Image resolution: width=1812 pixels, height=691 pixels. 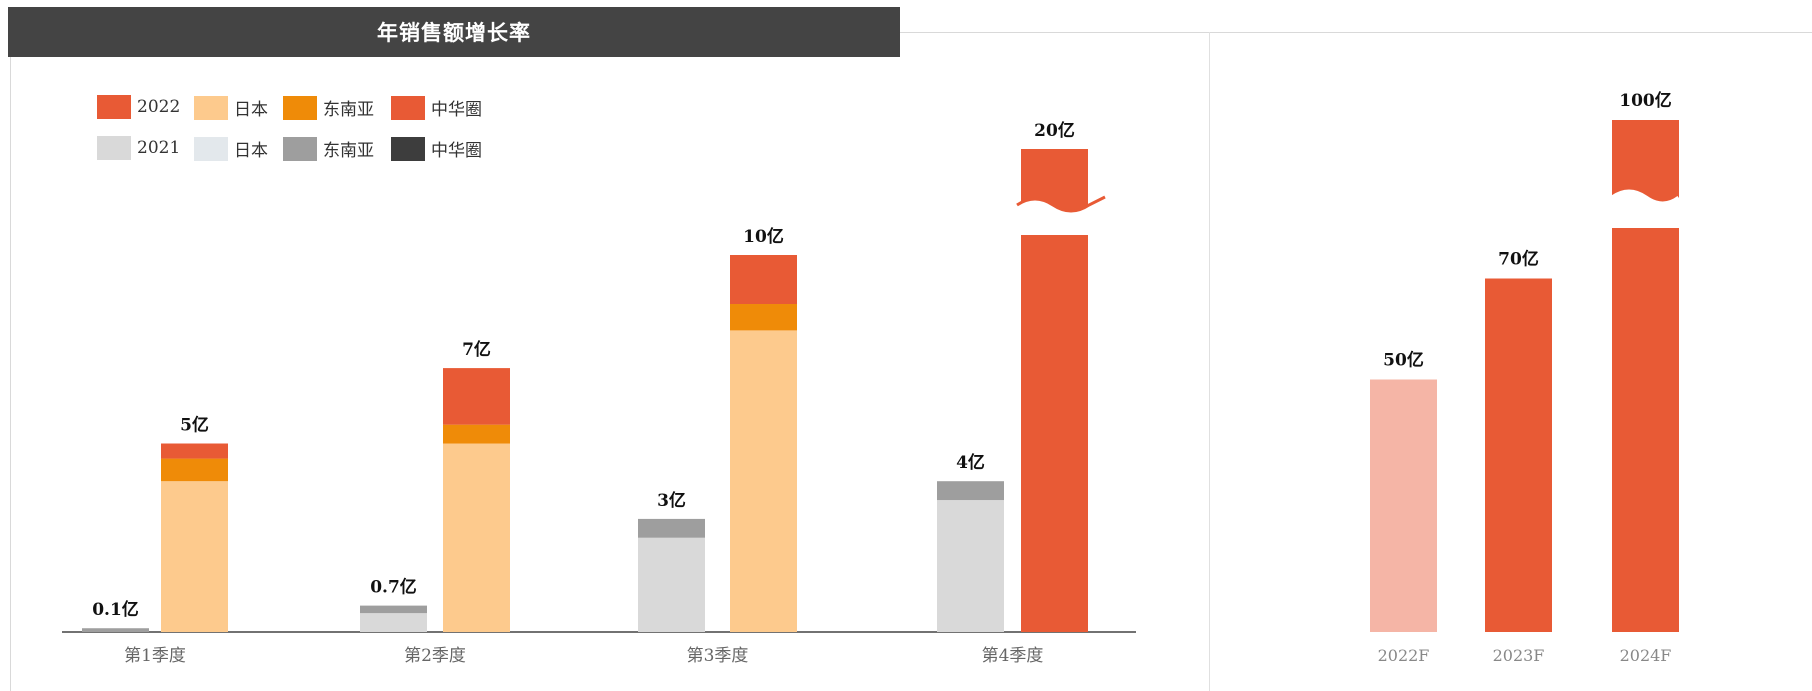 I want to click on chart-title: 年销售额增长率, so click(x=454, y=32).